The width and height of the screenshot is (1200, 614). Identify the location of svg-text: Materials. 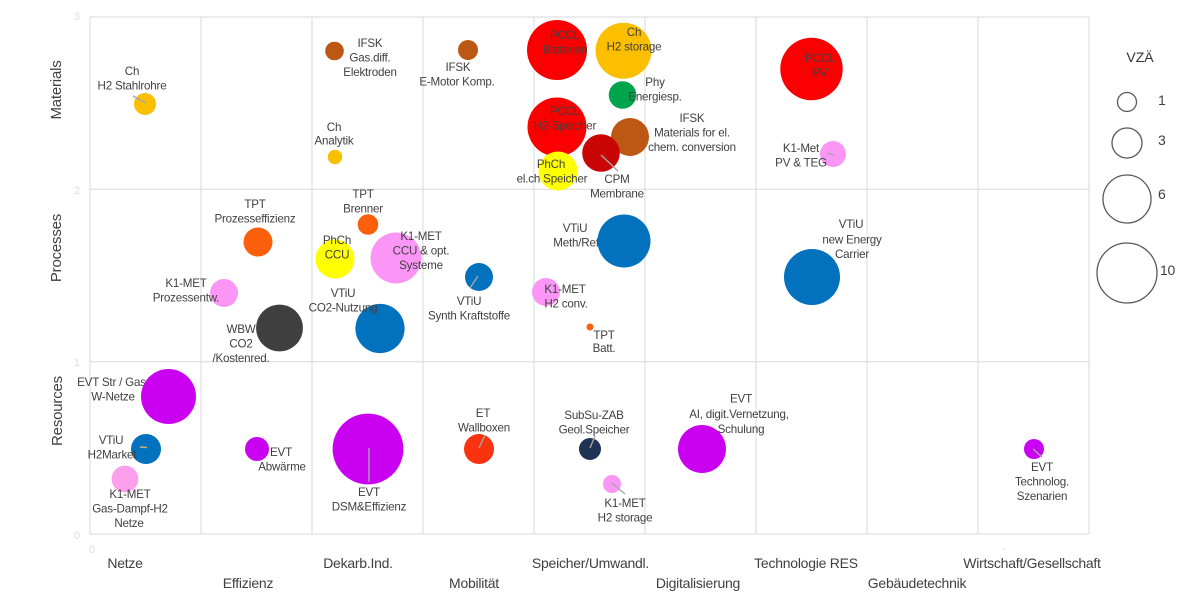
(56, 89).